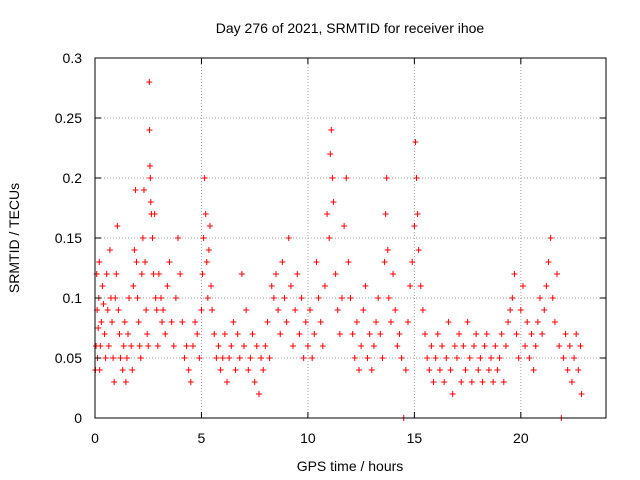 Image resolution: width=640 pixels, height=480 pixels. Describe the element at coordinates (521, 438) in the screenshot. I see `x-tick-label: 20` at that location.